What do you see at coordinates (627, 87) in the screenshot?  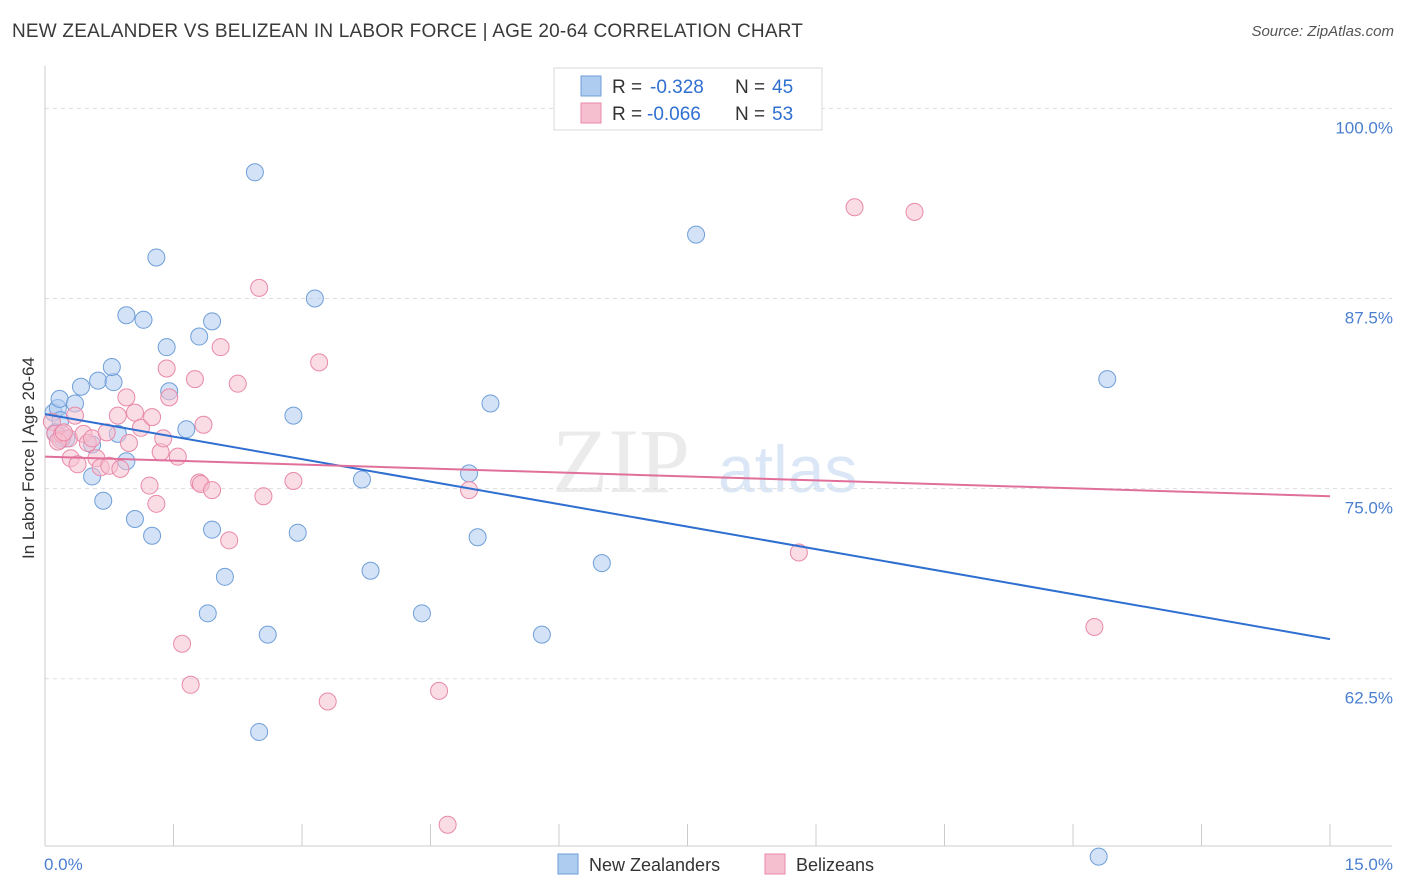 I see `legend-r-label-1: R =` at bounding box center [627, 87].